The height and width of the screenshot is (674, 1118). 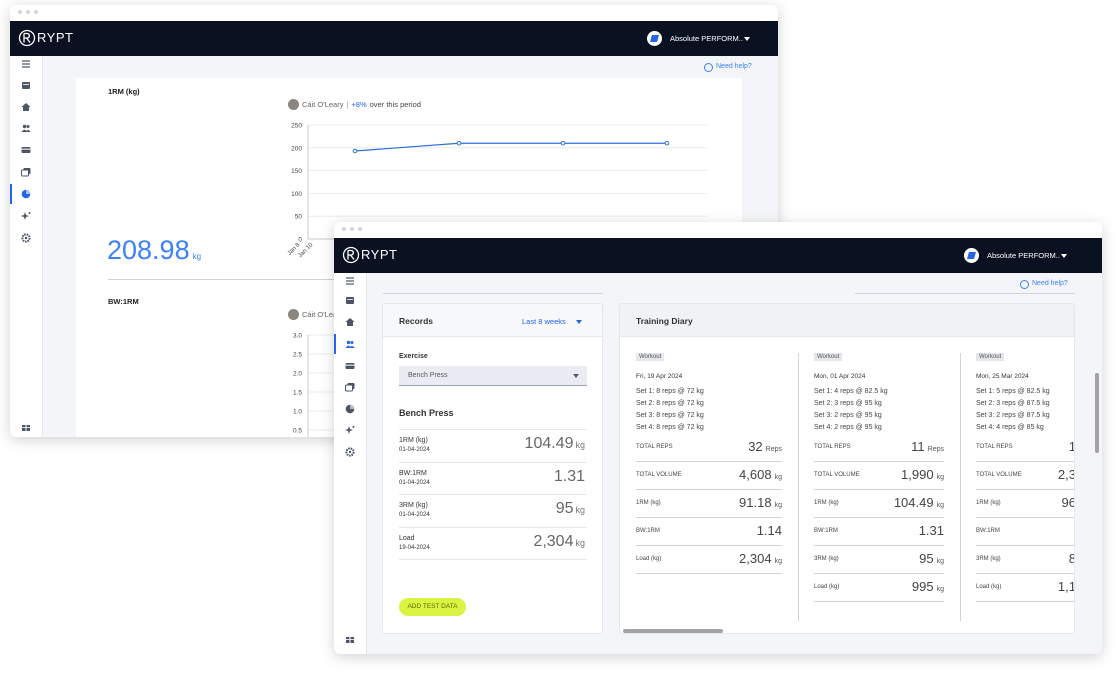 What do you see at coordinates (1071, 558) in the screenshot?
I see `stat-value-box: 8` at bounding box center [1071, 558].